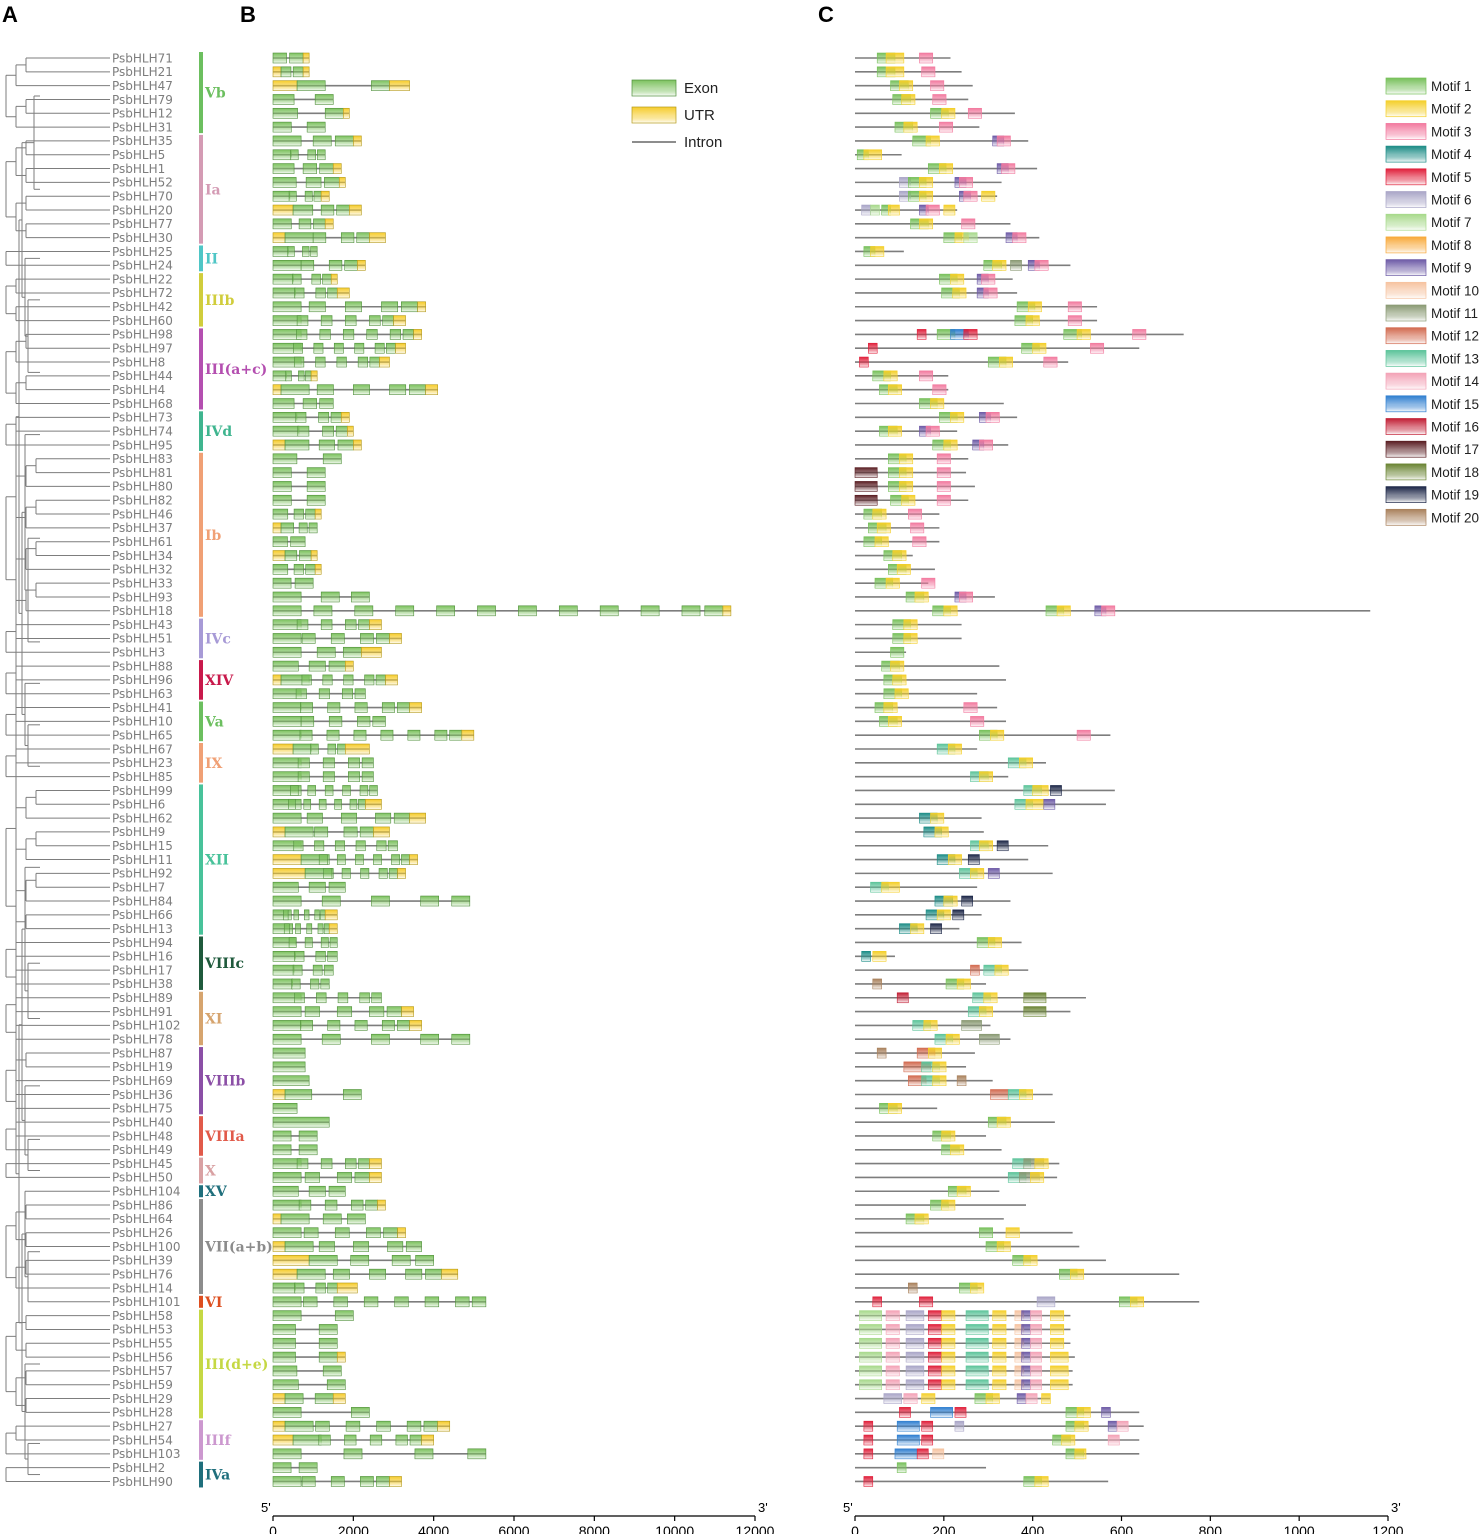 This screenshot has height=1534, width=1482. I want to click on motif-7-block, so click(870, 1343).